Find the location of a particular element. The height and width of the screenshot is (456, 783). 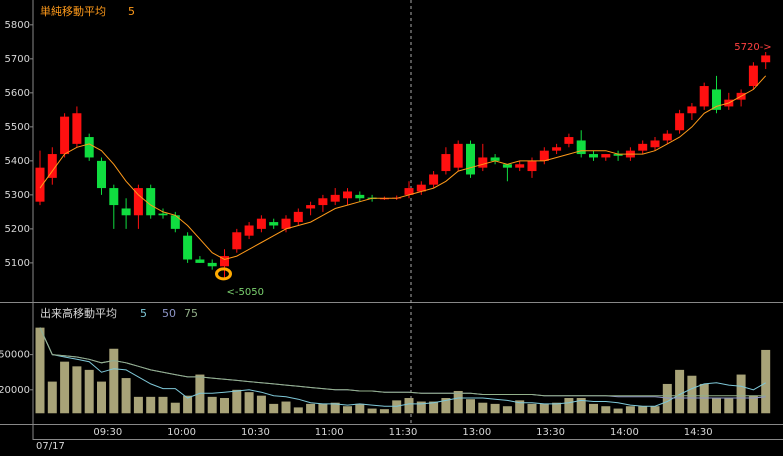

legend-label: 50 is located at coordinates (169, 313).